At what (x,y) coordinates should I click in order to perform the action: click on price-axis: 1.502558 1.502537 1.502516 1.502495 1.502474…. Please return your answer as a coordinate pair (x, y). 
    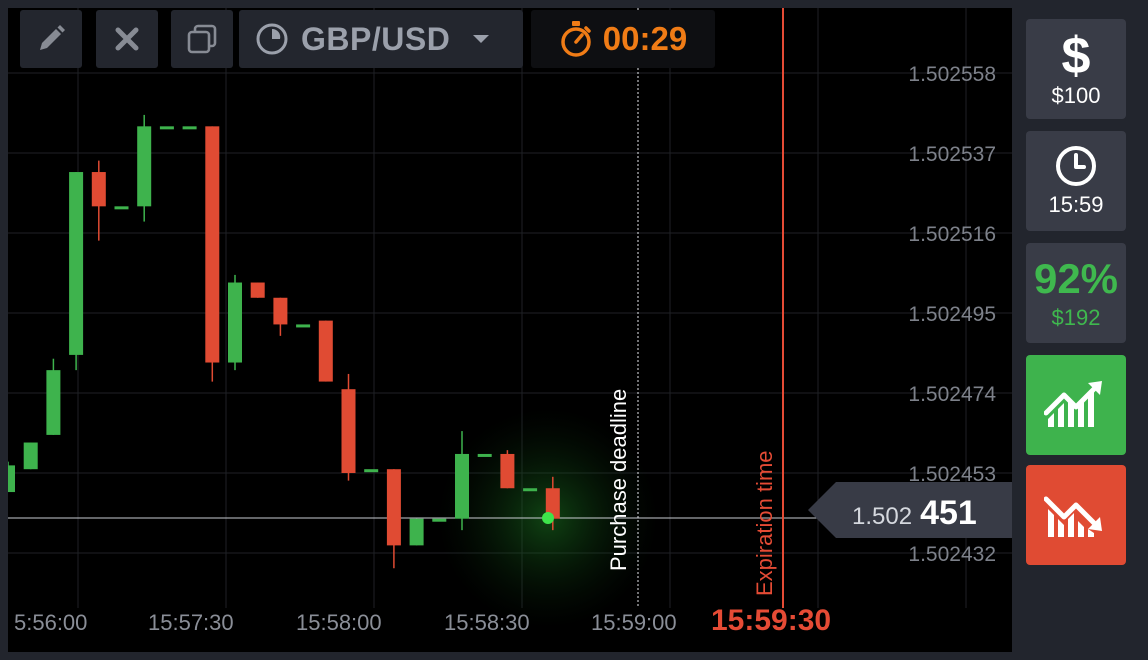
    Looking at the image, I should click on (952, 314).